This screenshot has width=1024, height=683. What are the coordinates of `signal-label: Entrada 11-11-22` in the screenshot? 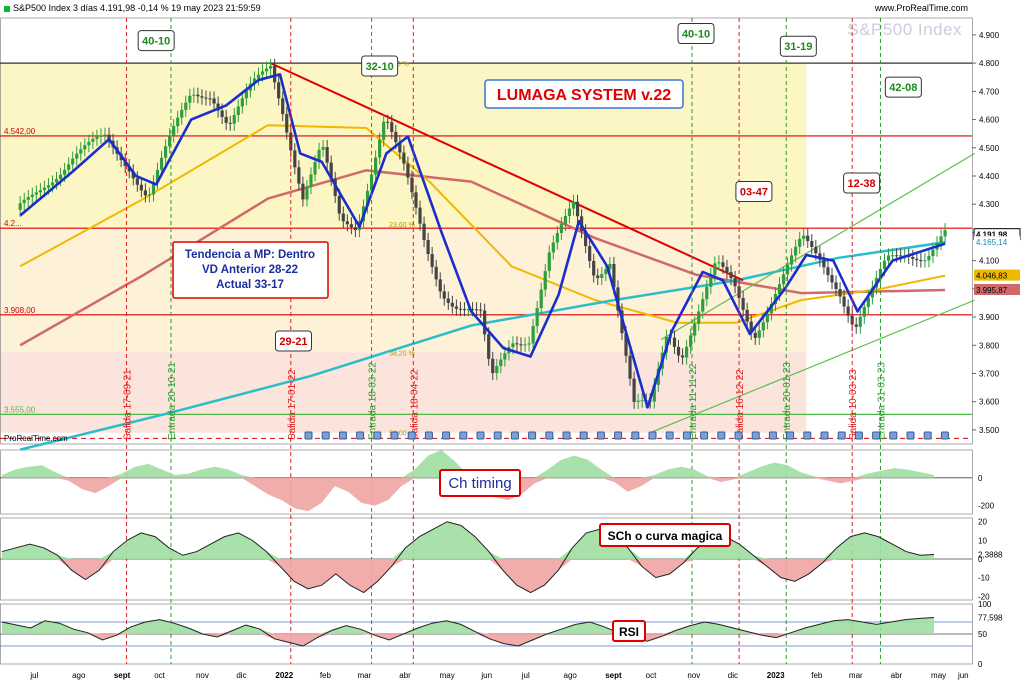 It's located at (693, 401).